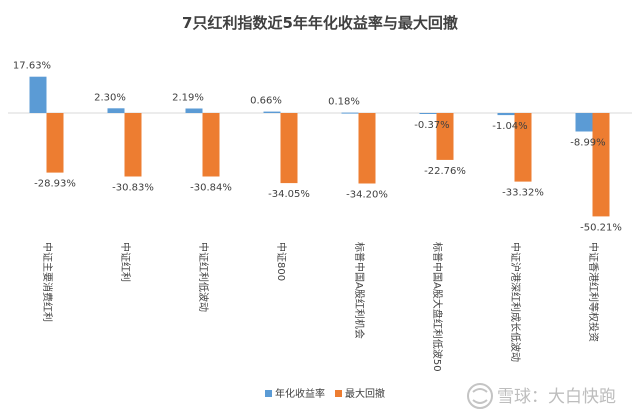 This screenshot has height=420, width=640. I want to click on data-label-return-7: -8.99%, so click(587, 143).